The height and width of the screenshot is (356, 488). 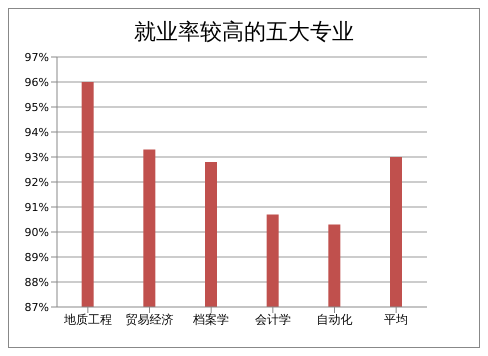 What do you see at coordinates (150, 319) in the screenshot?
I see `x-tick-label: 贸易经济` at bounding box center [150, 319].